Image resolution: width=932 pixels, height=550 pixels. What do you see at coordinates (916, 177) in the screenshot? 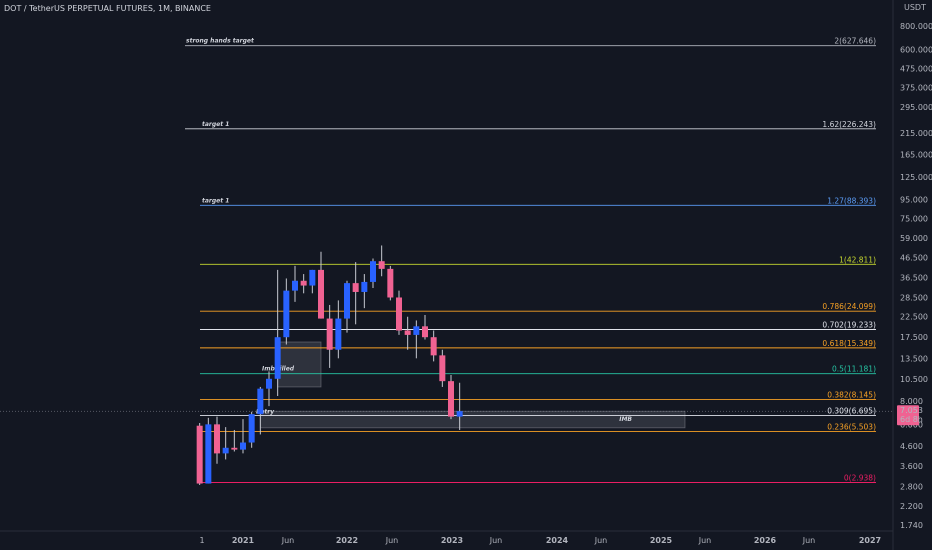
I see `price-tick-label: 125.000` at bounding box center [916, 177].